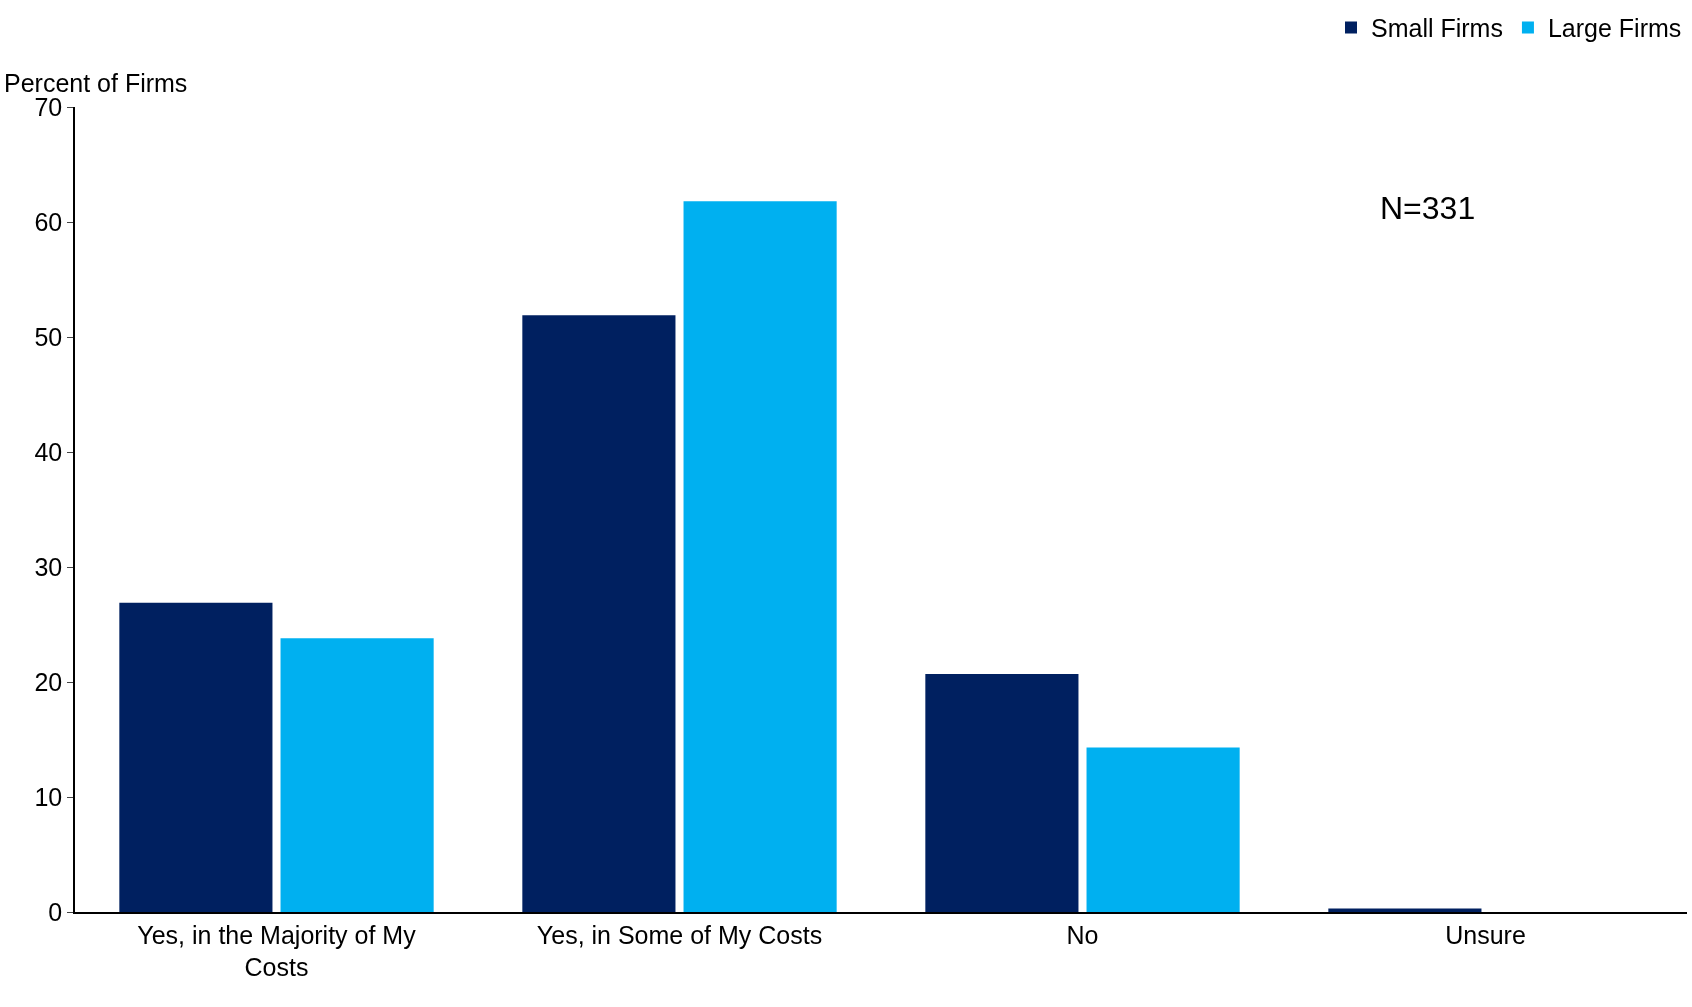 The height and width of the screenshot is (1007, 1692). Describe the element at coordinates (48, 681) in the screenshot. I see `y-tick-label: 20` at that location.